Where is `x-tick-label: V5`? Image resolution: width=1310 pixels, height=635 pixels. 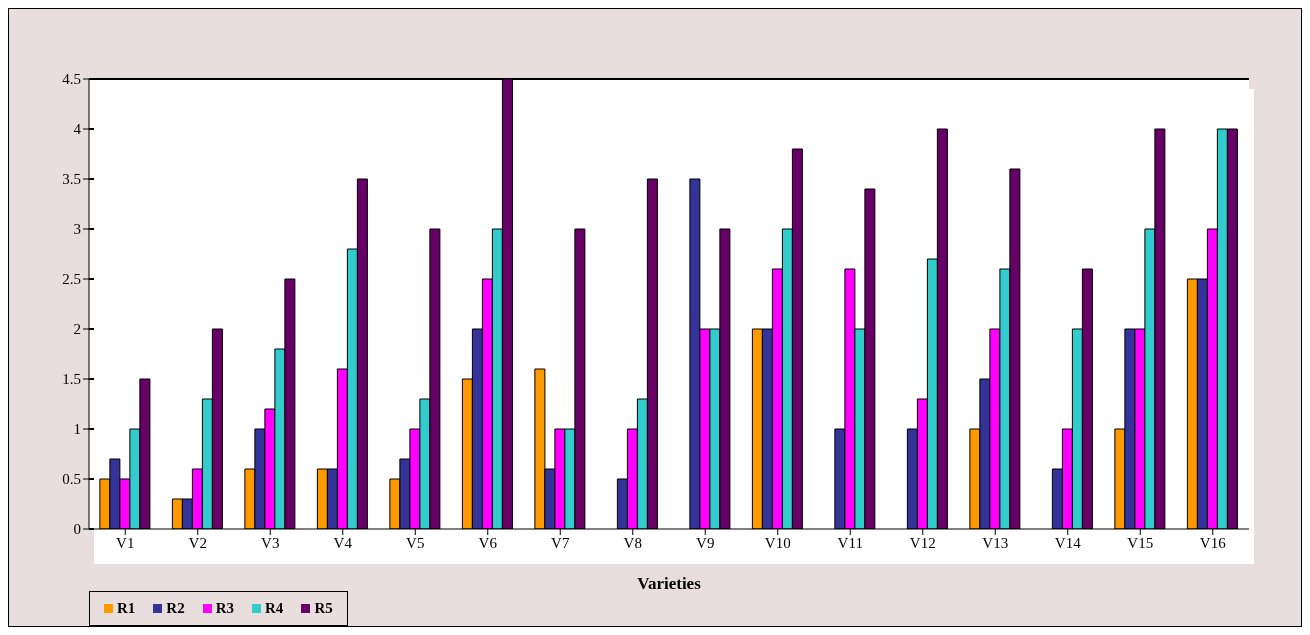
x-tick-label: V5 is located at coordinates (415, 542).